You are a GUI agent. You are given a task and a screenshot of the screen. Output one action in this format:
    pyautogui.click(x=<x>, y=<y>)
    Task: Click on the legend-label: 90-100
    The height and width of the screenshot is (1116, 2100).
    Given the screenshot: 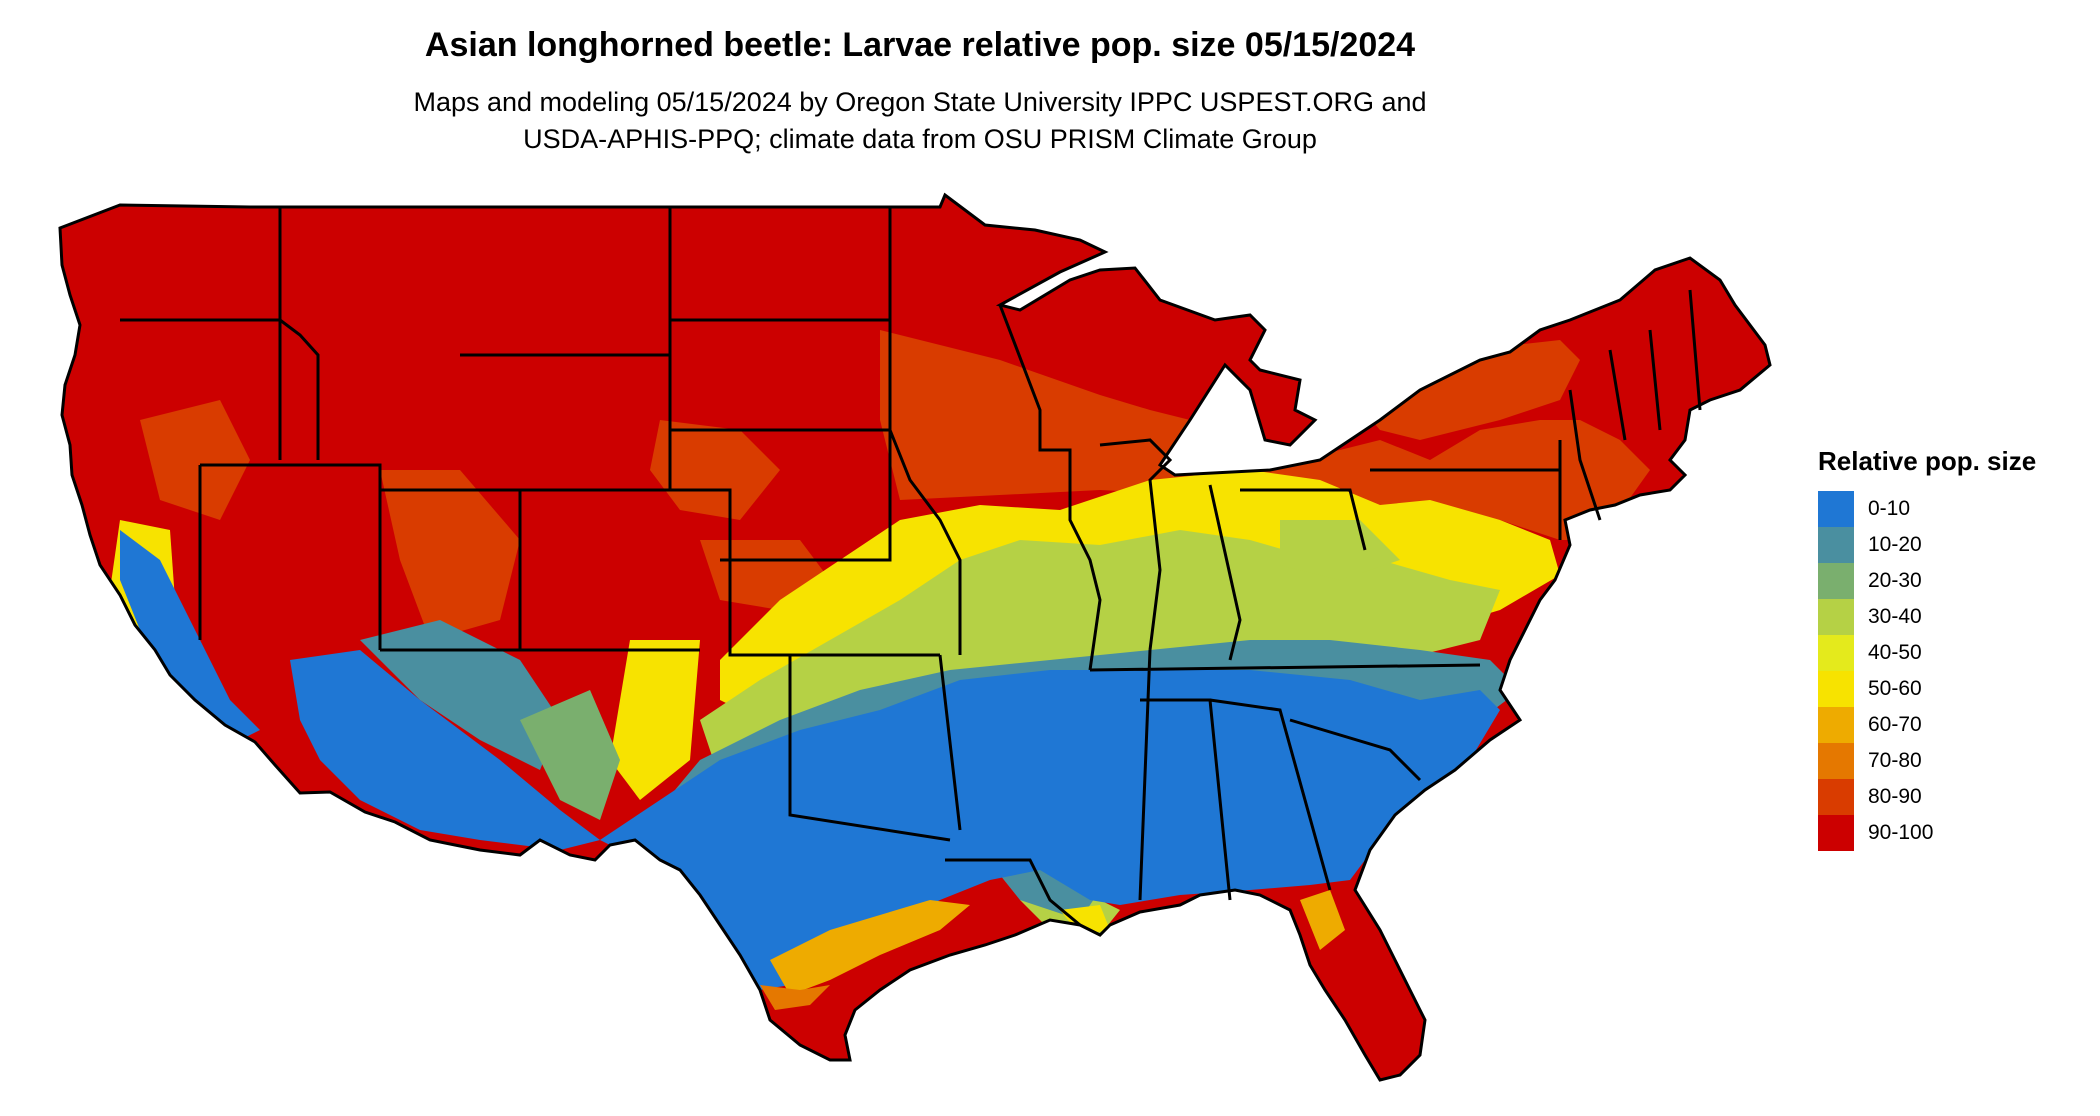 What is the action you would take?
    pyautogui.click(x=1901, y=832)
    